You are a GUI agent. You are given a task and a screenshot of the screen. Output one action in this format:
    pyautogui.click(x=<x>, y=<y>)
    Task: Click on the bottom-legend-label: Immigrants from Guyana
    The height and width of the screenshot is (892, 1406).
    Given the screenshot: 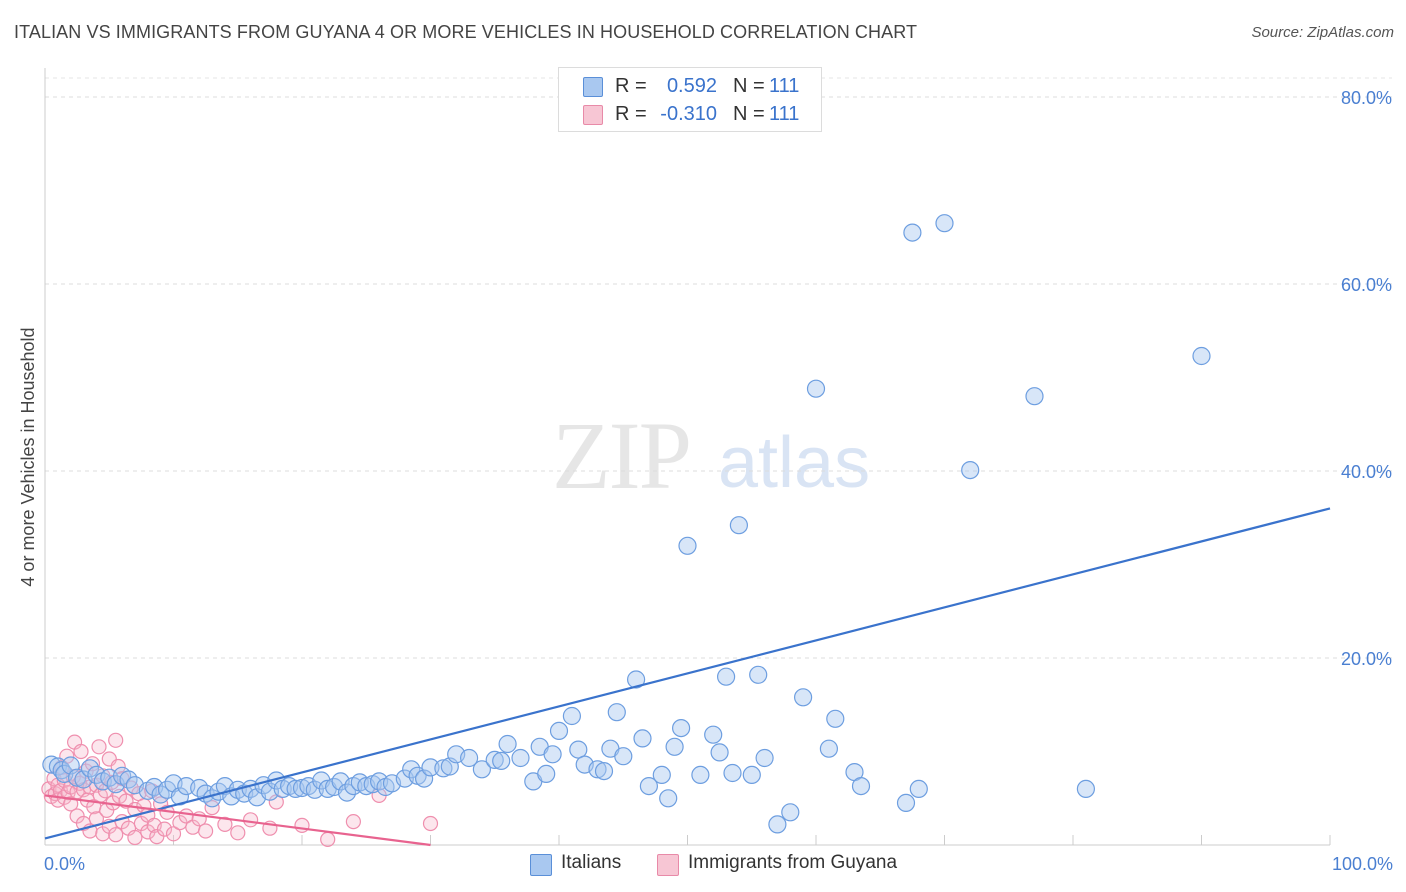 What is the action you would take?
    pyautogui.click(x=793, y=862)
    